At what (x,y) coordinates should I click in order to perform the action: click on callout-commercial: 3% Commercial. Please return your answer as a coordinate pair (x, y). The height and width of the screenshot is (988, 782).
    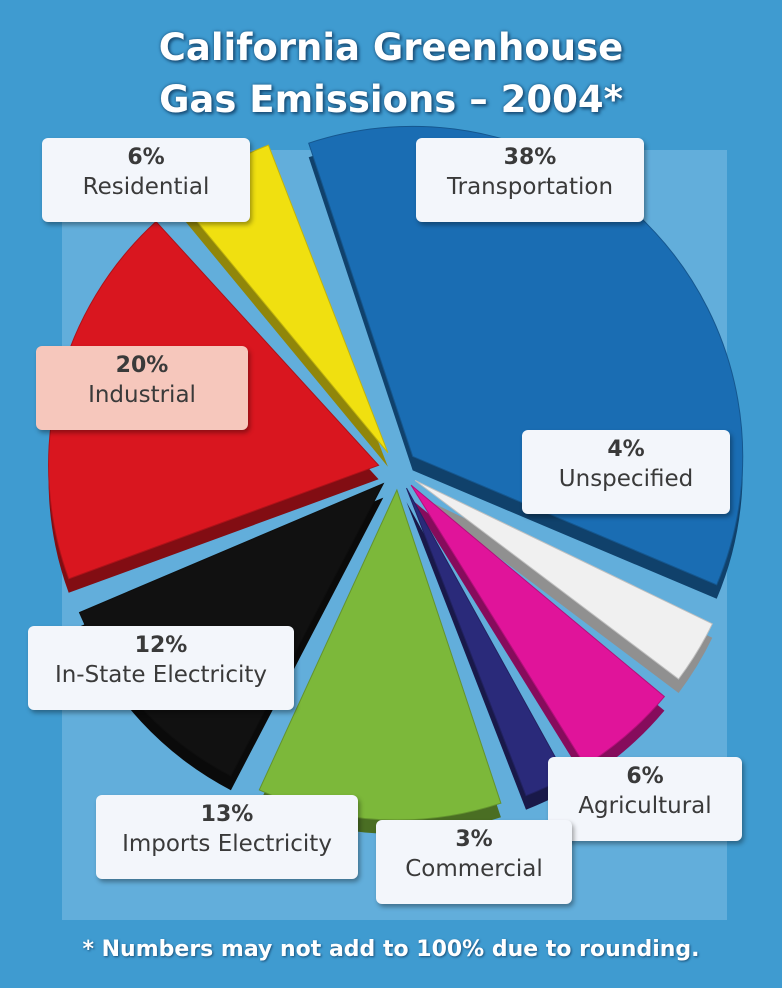
    Looking at the image, I should click on (474, 862).